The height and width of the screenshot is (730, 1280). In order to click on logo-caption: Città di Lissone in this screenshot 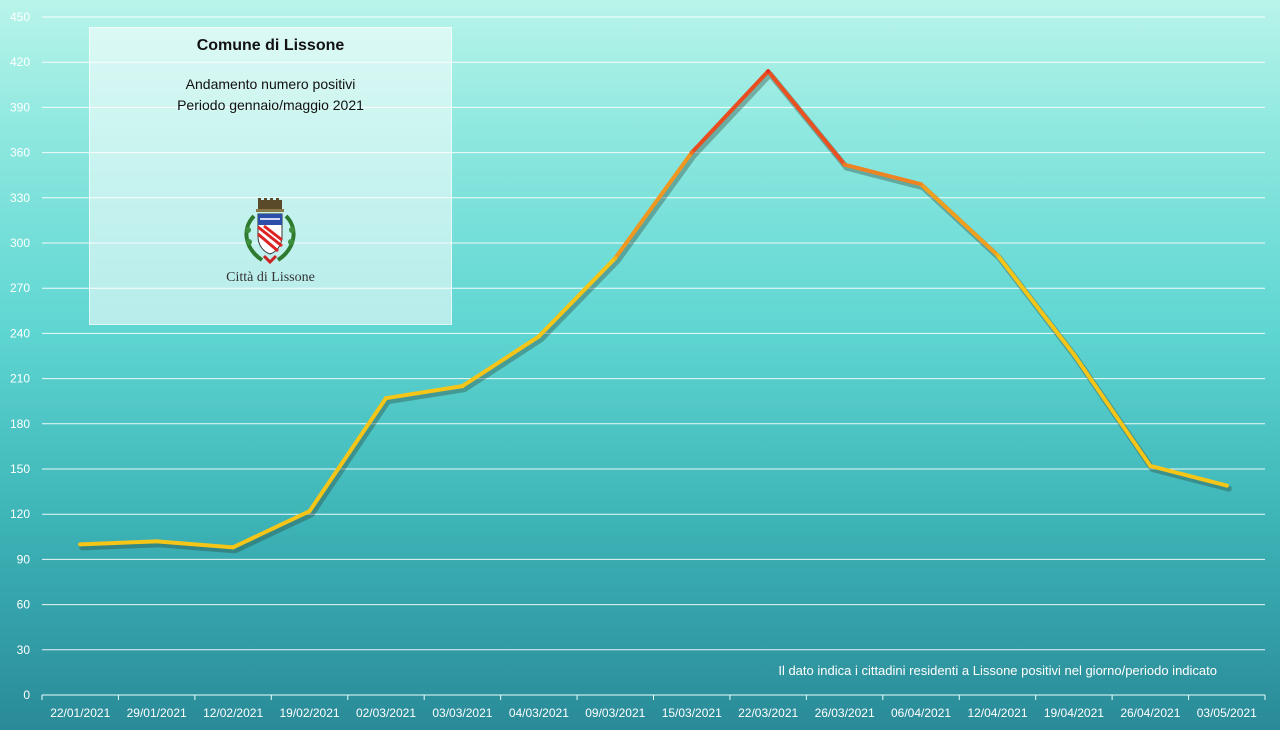, I will do `click(270, 277)`.